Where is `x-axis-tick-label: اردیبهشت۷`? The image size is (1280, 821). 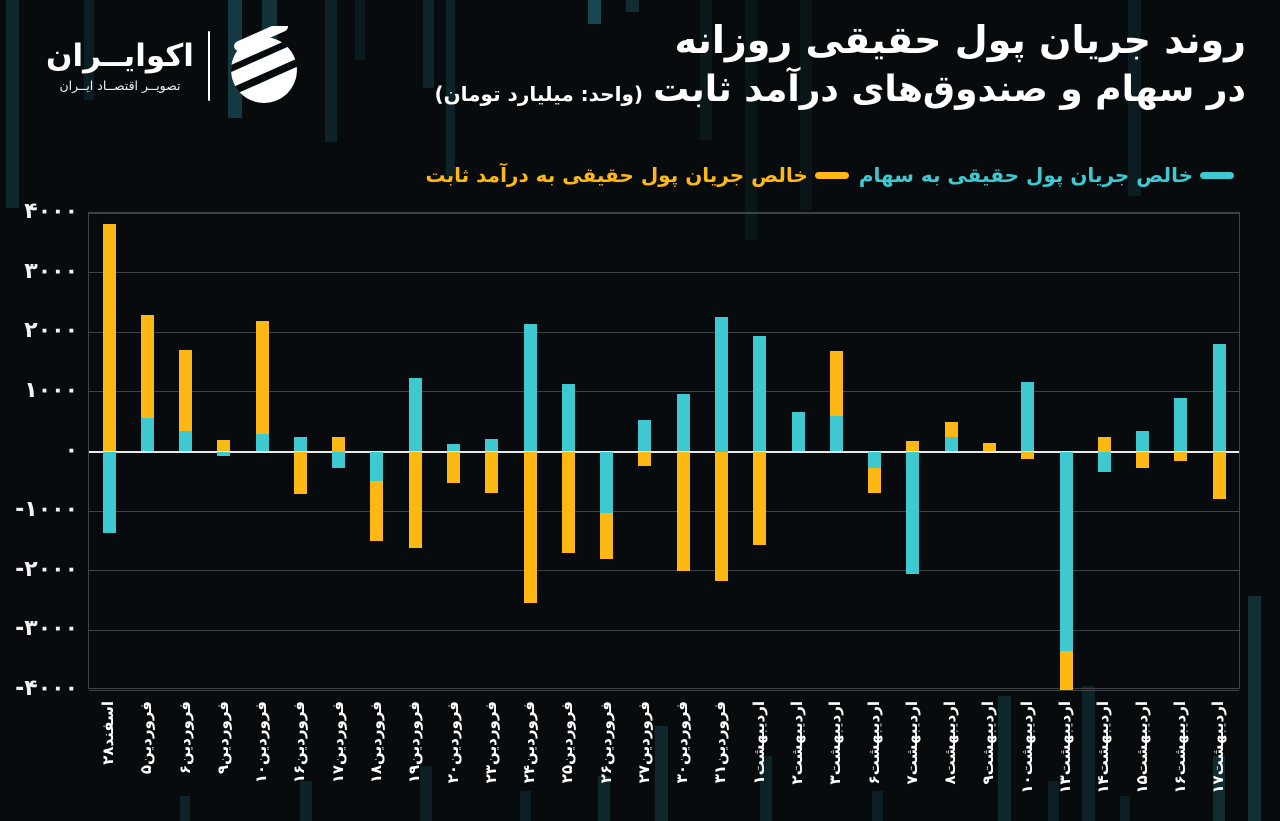 x-axis-tick-label: اردیبهشت۷ is located at coordinates (911, 743).